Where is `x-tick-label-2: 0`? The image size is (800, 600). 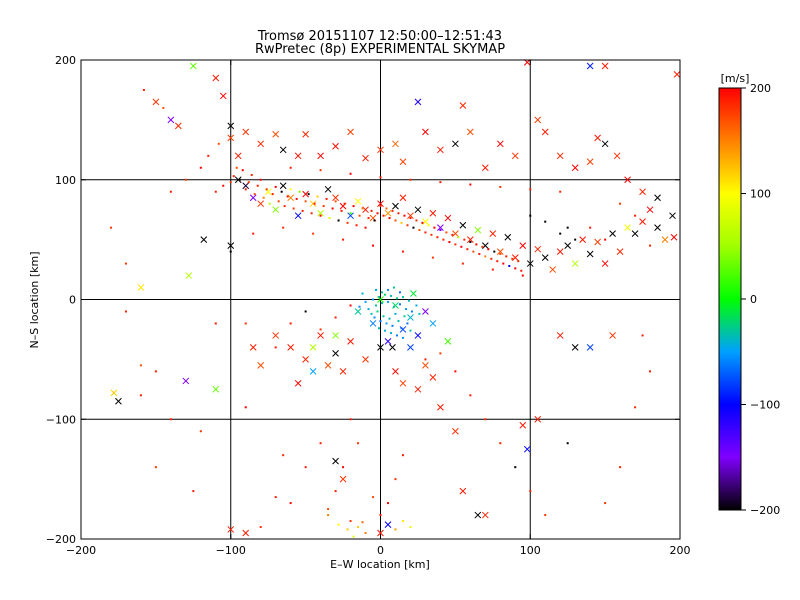
x-tick-label-2: 0 is located at coordinates (380, 550).